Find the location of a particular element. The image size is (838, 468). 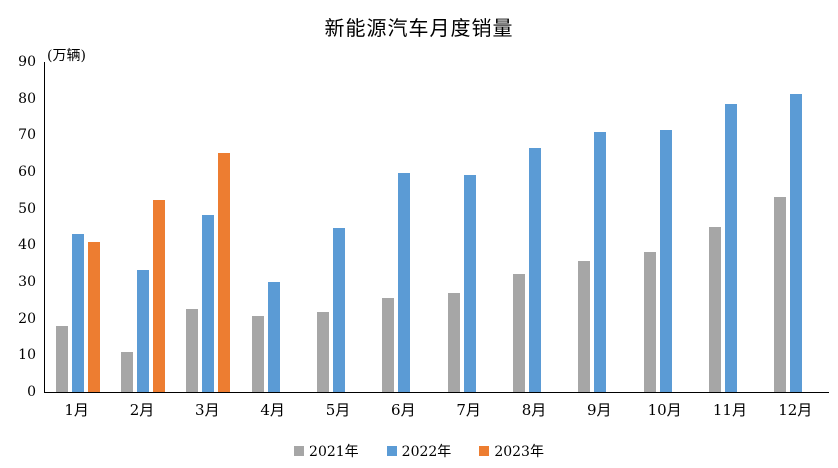

y-axis-tick-label: 20 is located at coordinates (27, 318).